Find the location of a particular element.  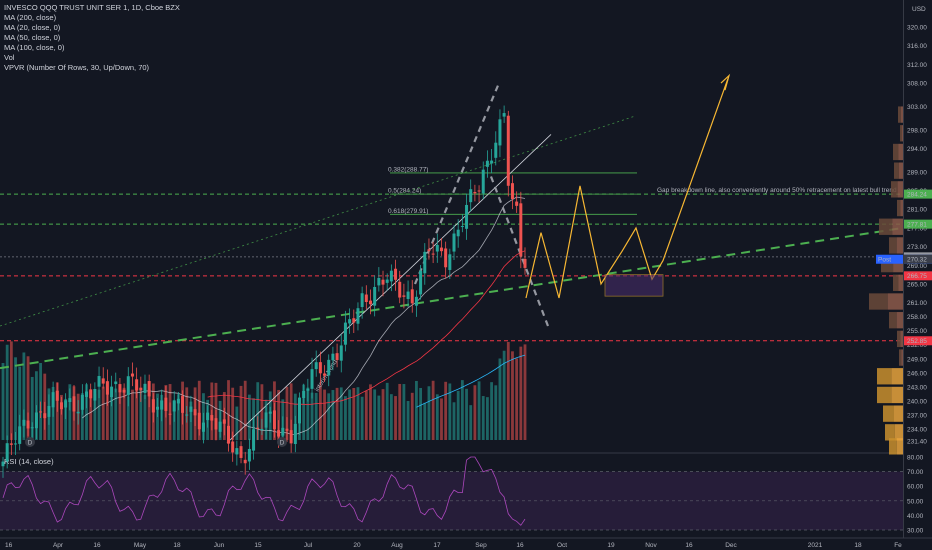

y-tick-label: 273.00 is located at coordinates (917, 247).